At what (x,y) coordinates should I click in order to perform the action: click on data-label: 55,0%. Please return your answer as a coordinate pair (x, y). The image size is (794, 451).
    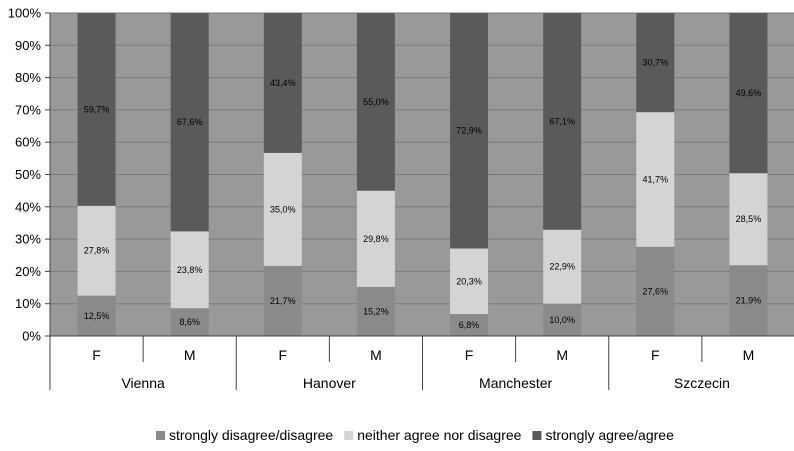
    Looking at the image, I should click on (376, 102).